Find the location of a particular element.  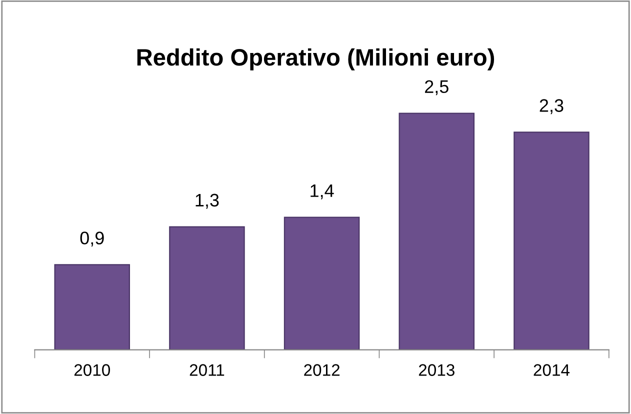

x-tick-label: 2013 is located at coordinates (436, 370).